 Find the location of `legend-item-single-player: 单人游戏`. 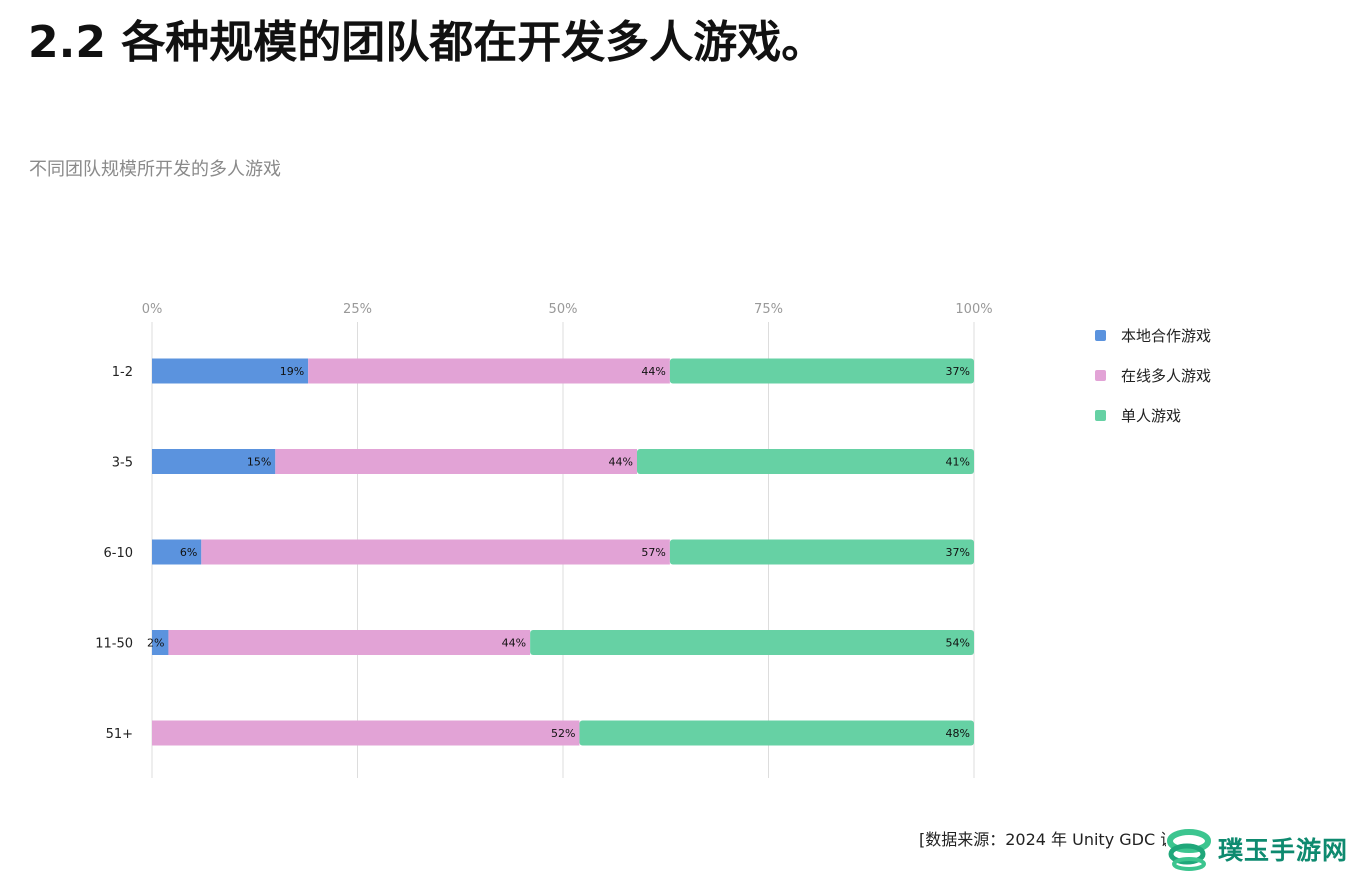

legend-item-single-player: 单人游戏 is located at coordinates (1153, 415).